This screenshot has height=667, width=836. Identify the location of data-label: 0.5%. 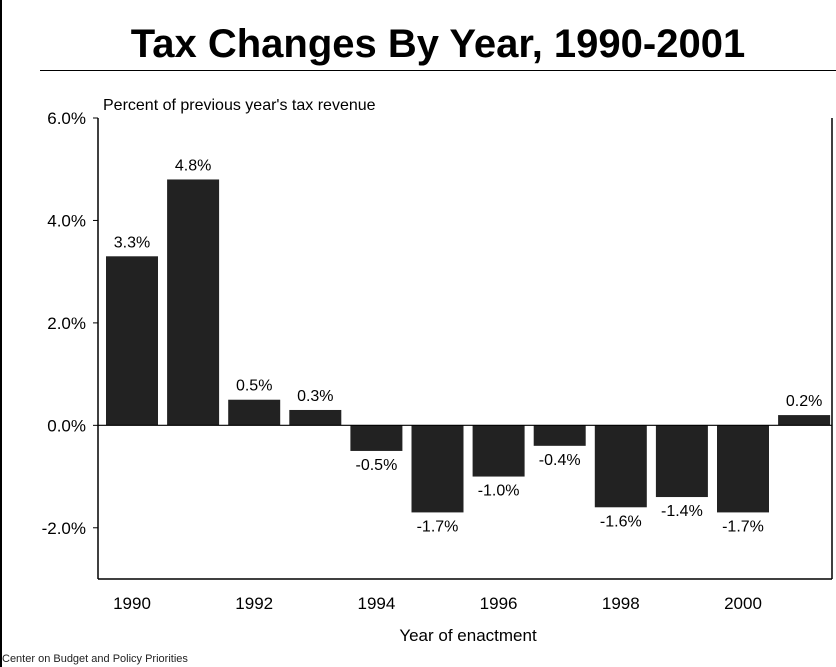
(254, 386).